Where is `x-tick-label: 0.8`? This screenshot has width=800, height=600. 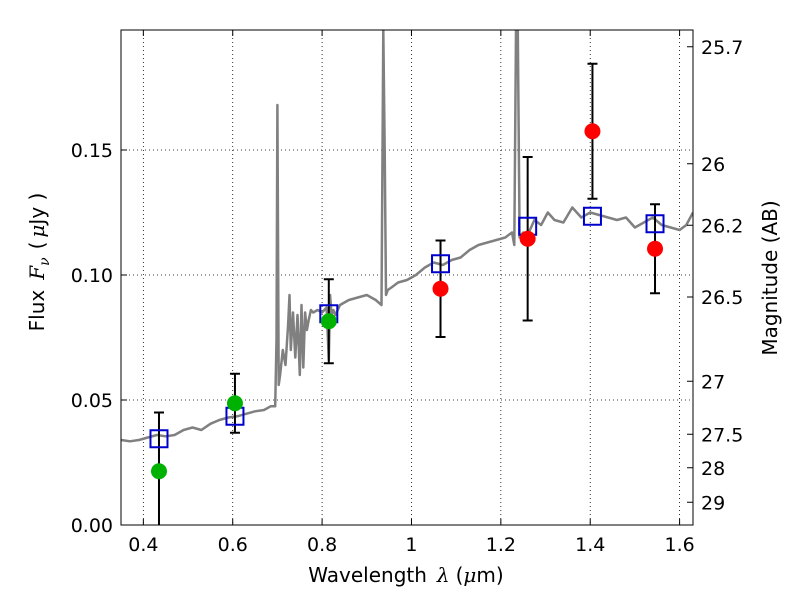
x-tick-label: 0.8 is located at coordinates (322, 545).